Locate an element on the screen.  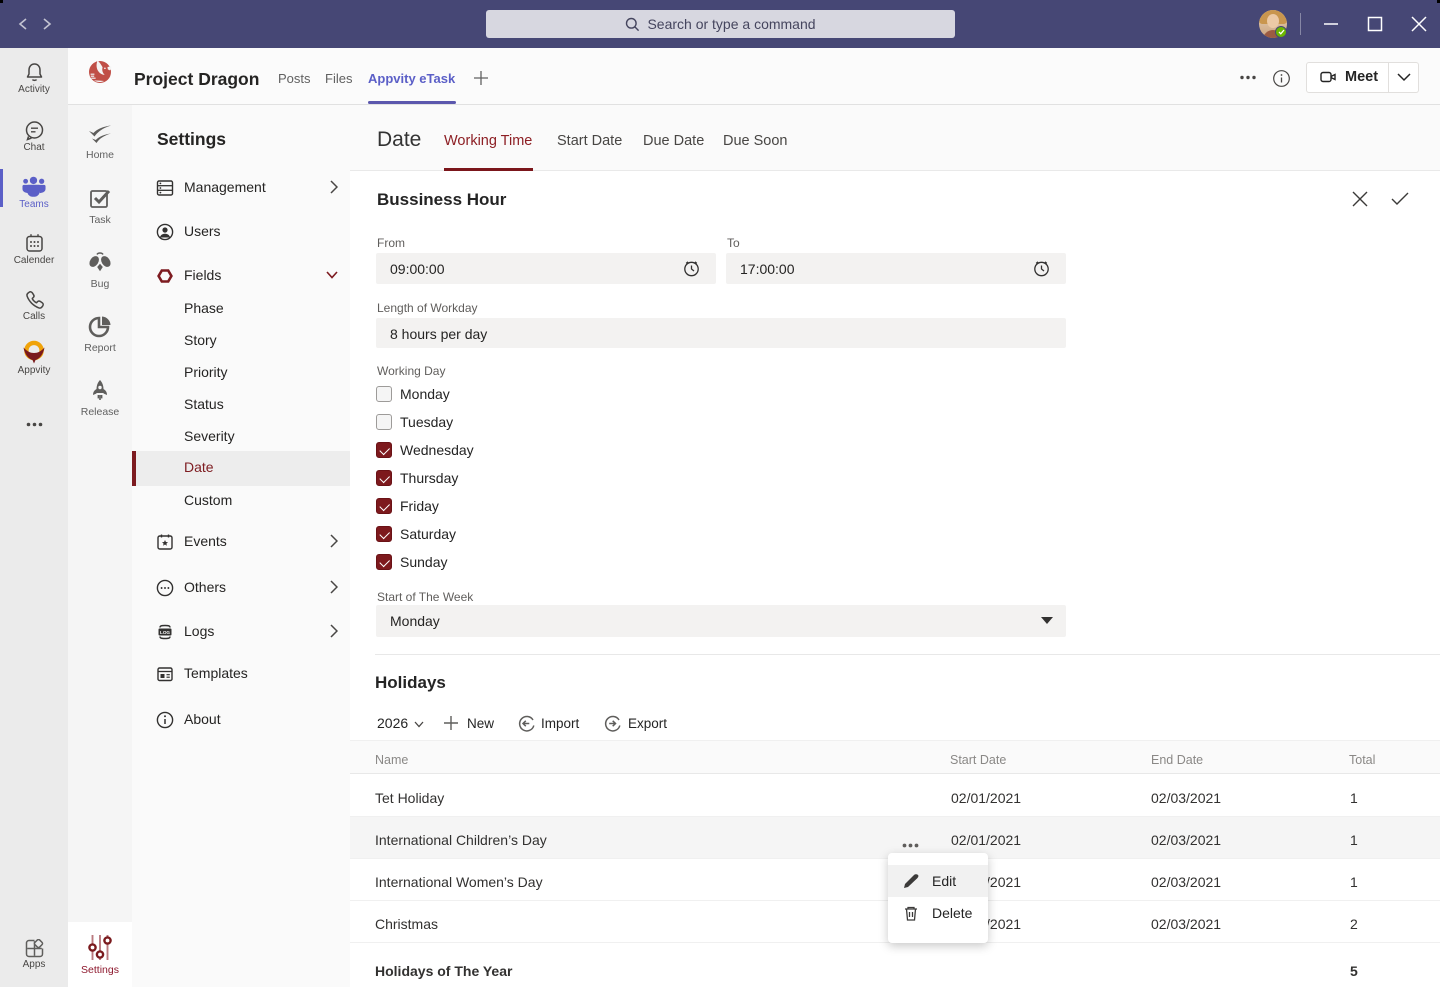
svg-text: LOG is located at coordinates (165, 632).